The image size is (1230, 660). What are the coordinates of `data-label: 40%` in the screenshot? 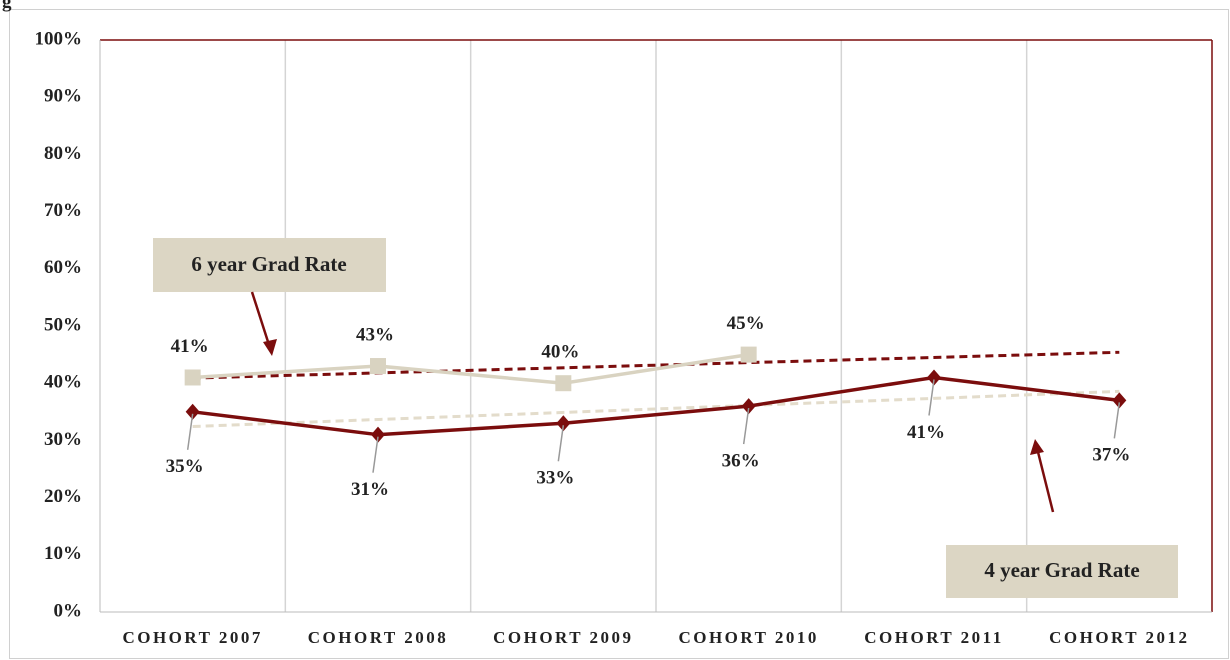 It's located at (560, 352).